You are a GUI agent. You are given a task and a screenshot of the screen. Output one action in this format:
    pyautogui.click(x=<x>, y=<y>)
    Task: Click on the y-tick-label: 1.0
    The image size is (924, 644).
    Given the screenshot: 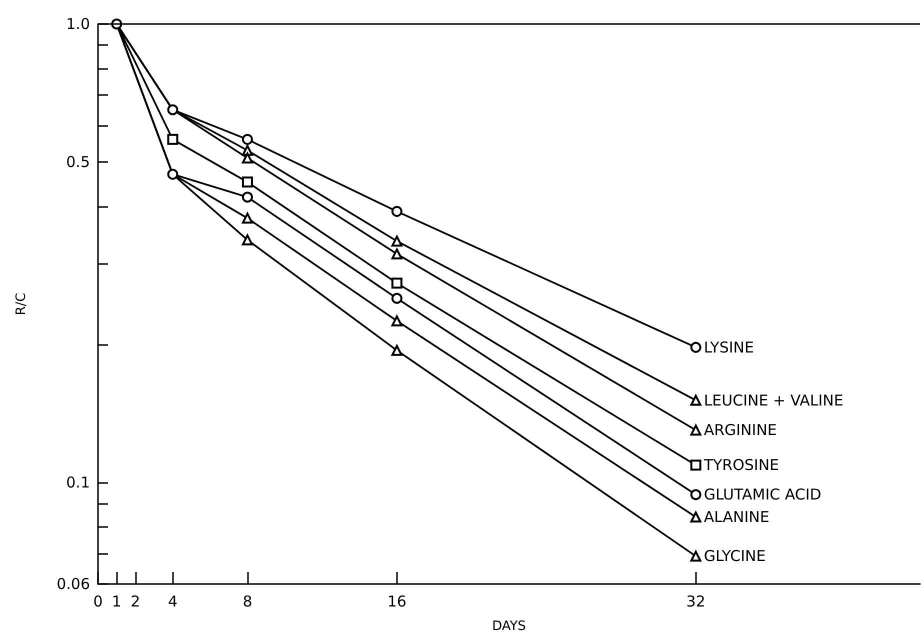 What is the action you would take?
    pyautogui.click(x=78, y=24)
    